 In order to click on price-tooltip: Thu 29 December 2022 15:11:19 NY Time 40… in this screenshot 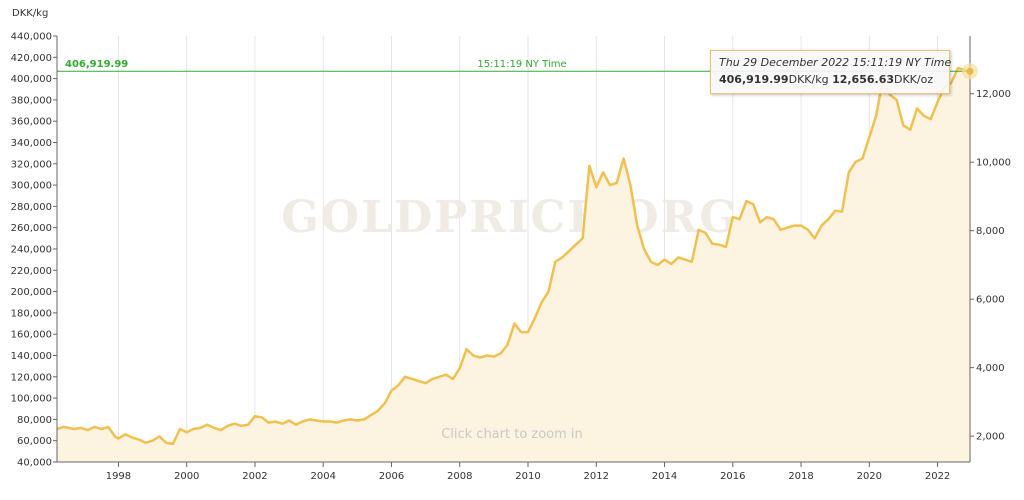, I will do `click(831, 72)`.